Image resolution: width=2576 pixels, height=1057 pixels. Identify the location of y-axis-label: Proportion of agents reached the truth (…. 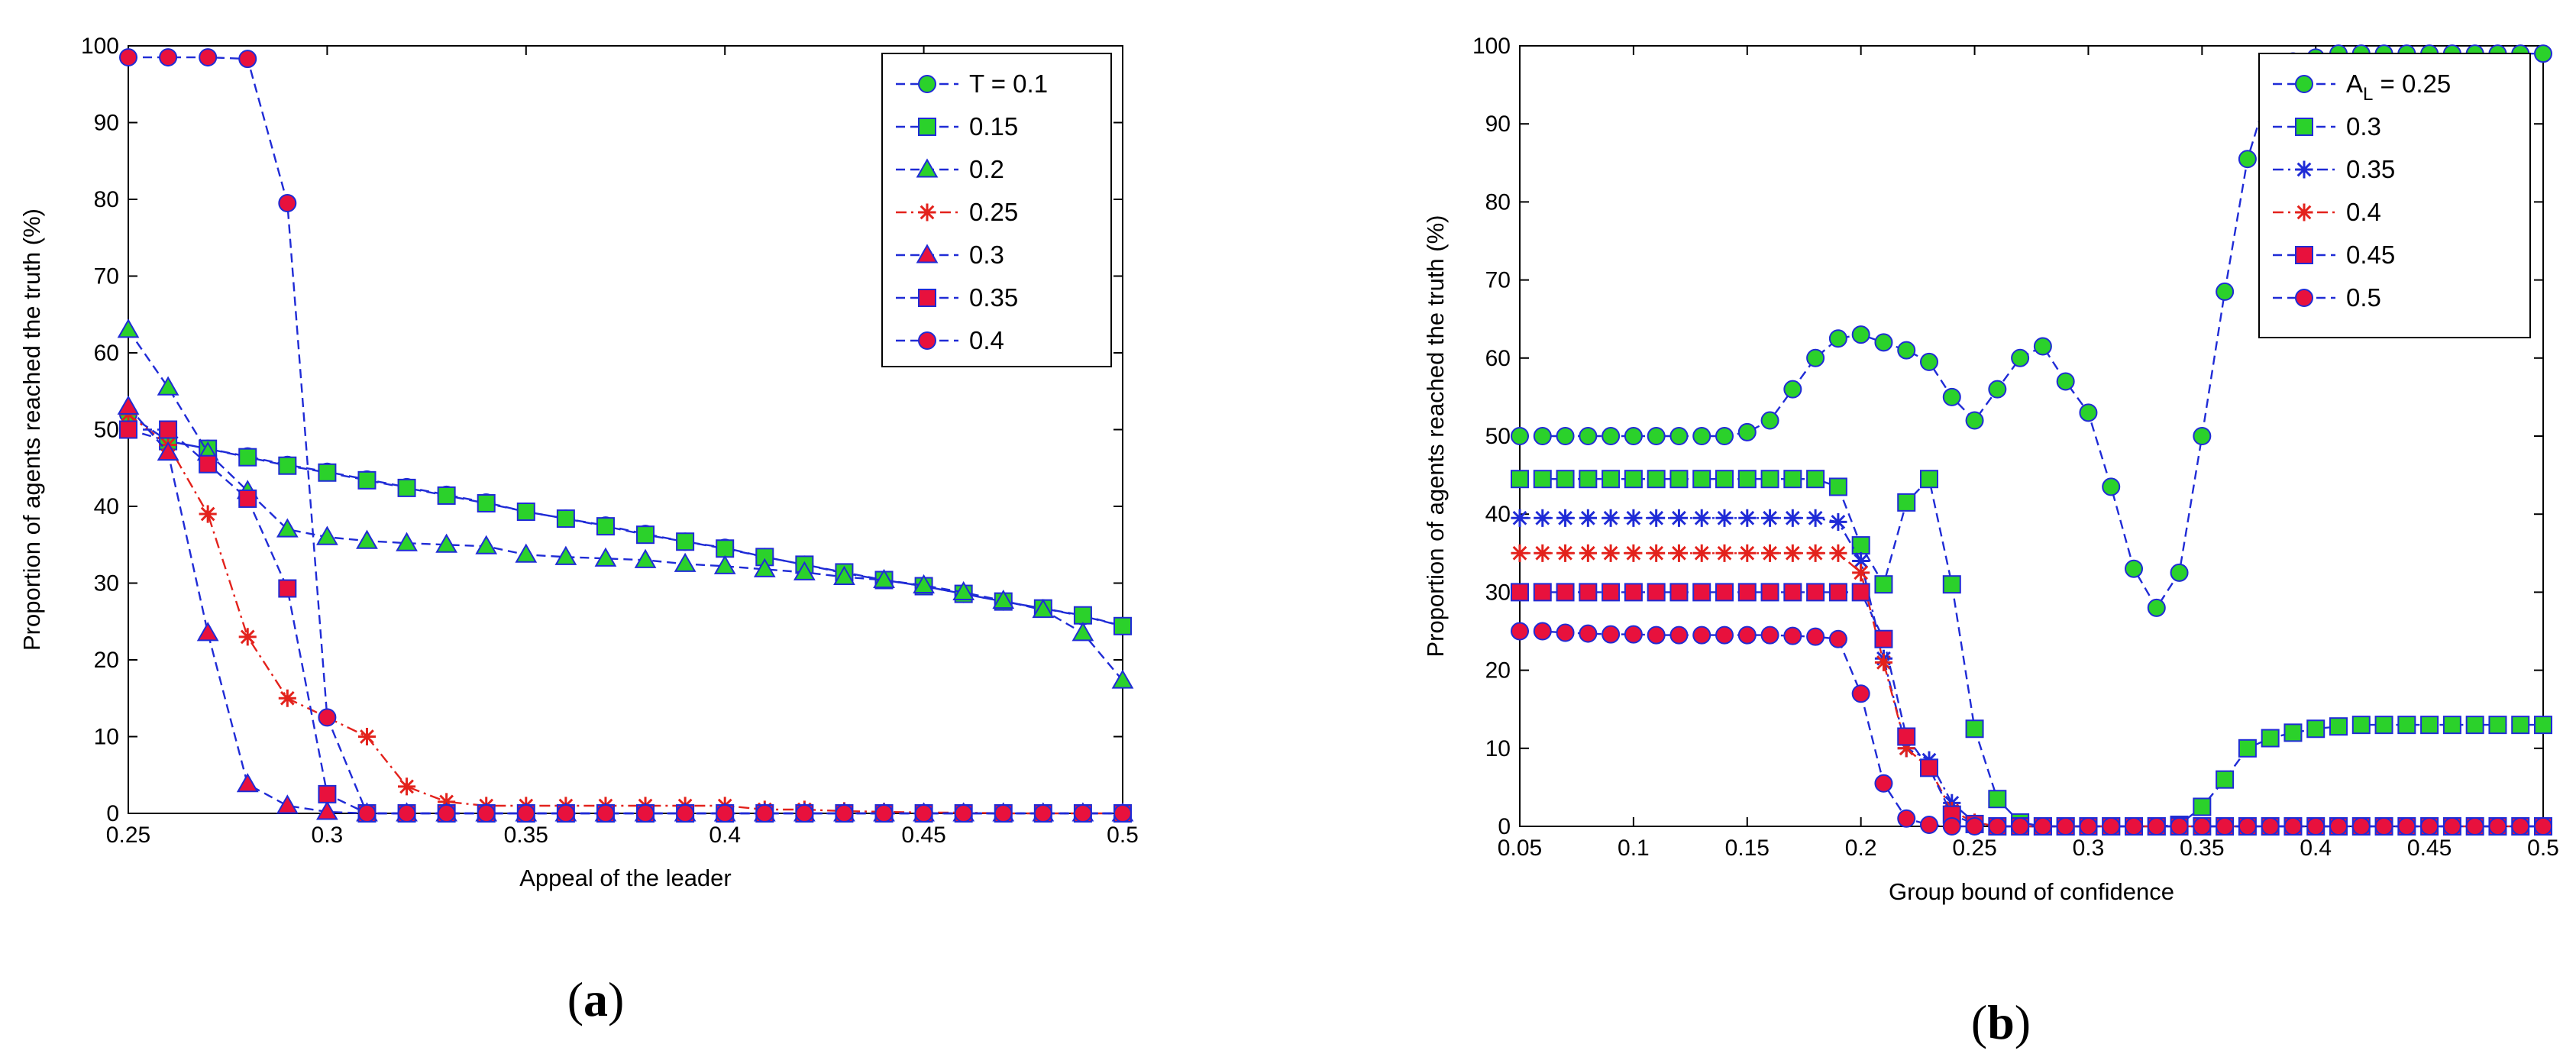
(1435, 437).